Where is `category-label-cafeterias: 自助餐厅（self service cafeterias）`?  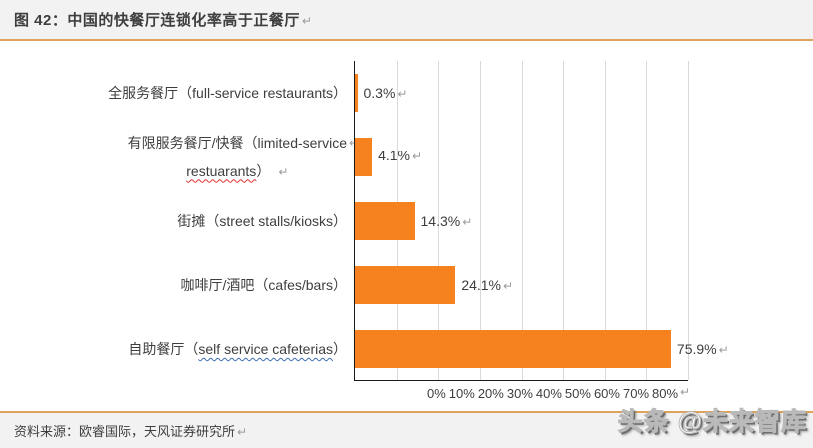
category-label-cafeterias: 自助餐厅（self service cafeterias） is located at coordinates (177, 349).